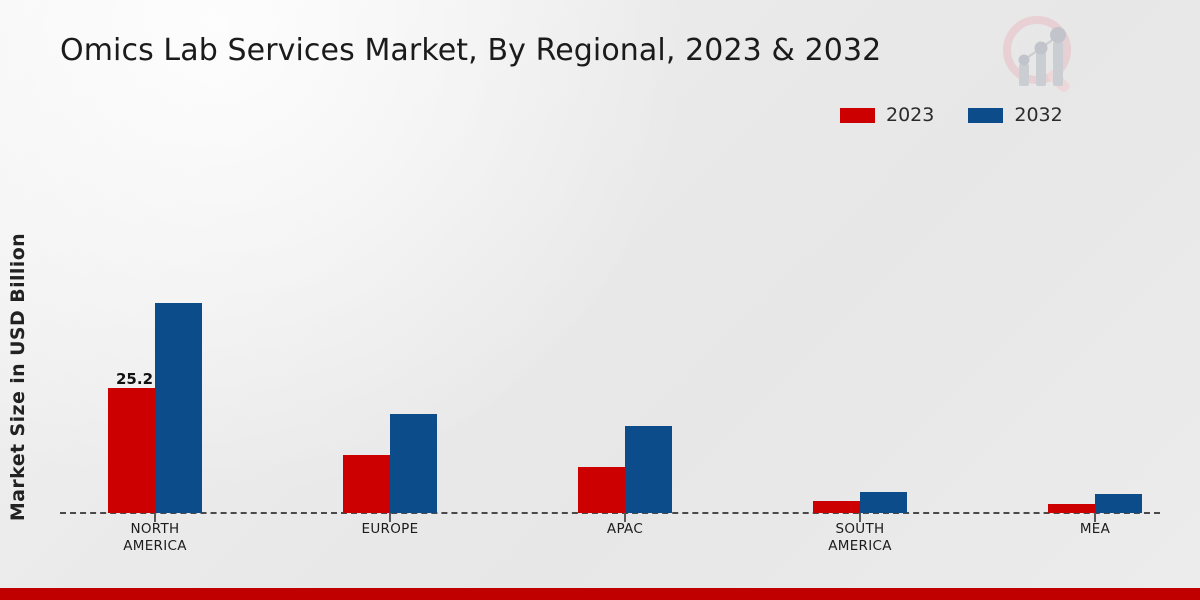  I want to click on x-label-line: SOUTH, so click(860, 529).